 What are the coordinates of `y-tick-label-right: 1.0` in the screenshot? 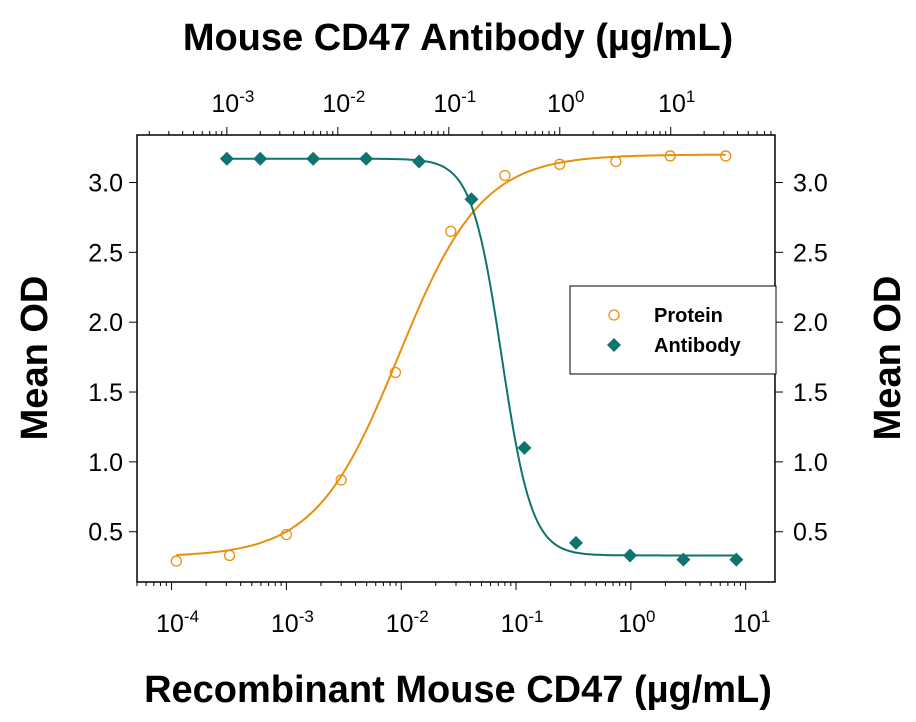 It's located at (810, 463).